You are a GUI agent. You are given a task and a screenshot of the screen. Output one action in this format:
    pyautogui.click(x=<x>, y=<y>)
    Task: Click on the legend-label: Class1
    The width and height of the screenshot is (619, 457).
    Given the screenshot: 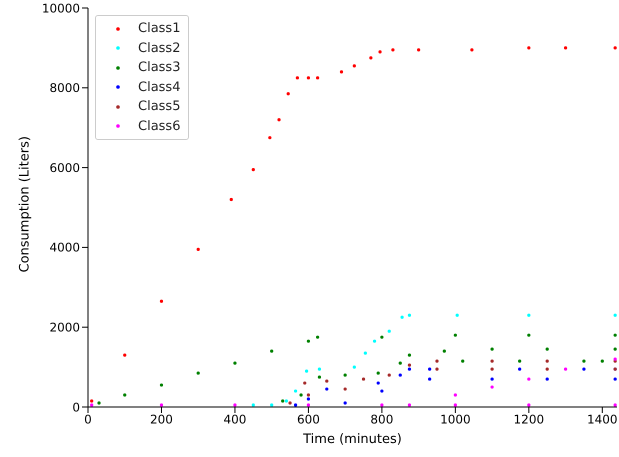 What is the action you would take?
    pyautogui.click(x=159, y=29)
    